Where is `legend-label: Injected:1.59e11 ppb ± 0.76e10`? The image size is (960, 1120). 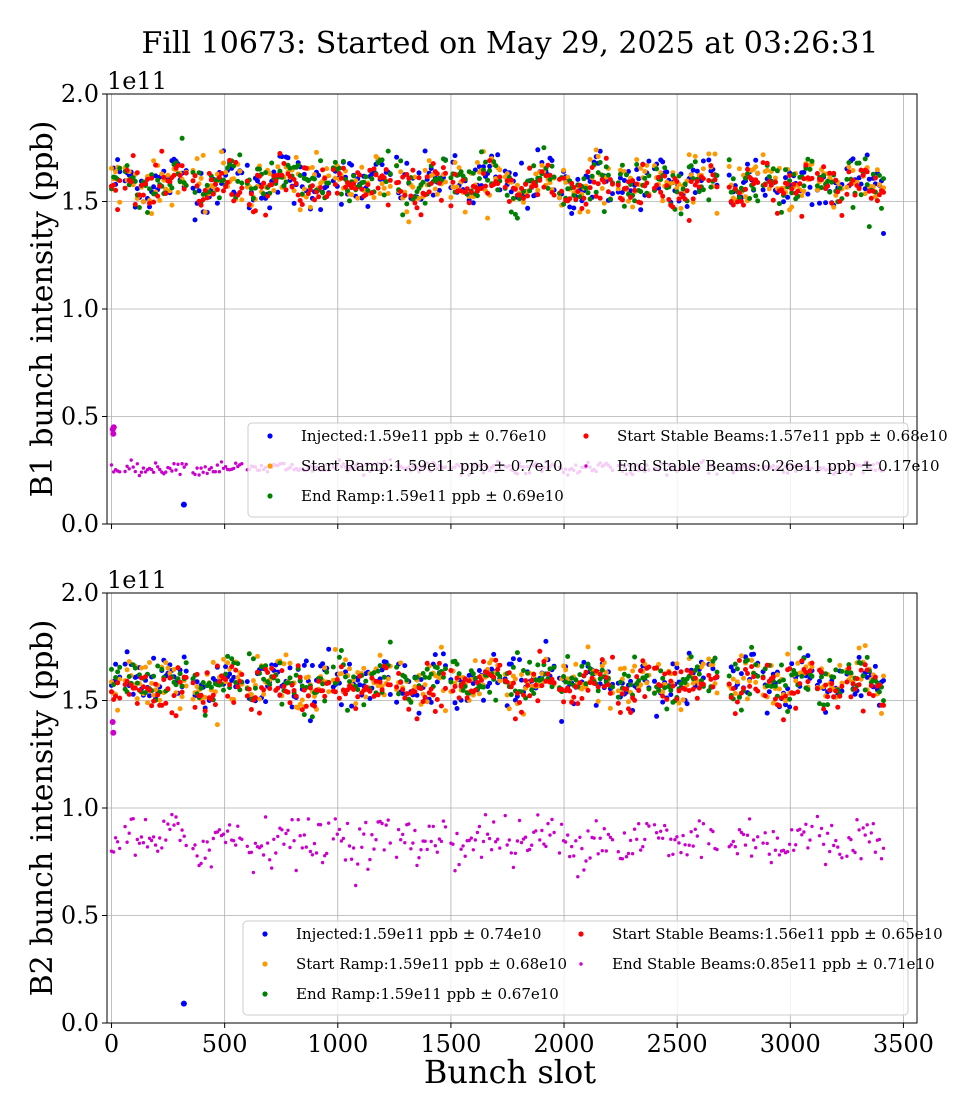 legend-label: Injected:1.59e11 ppb ± 0.76e10 is located at coordinates (423, 436).